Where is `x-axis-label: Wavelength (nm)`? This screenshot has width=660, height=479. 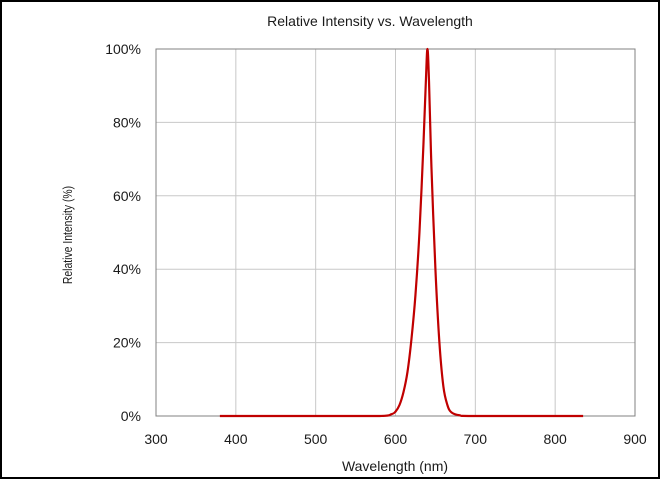 x-axis-label: Wavelength (nm) is located at coordinates (395, 466).